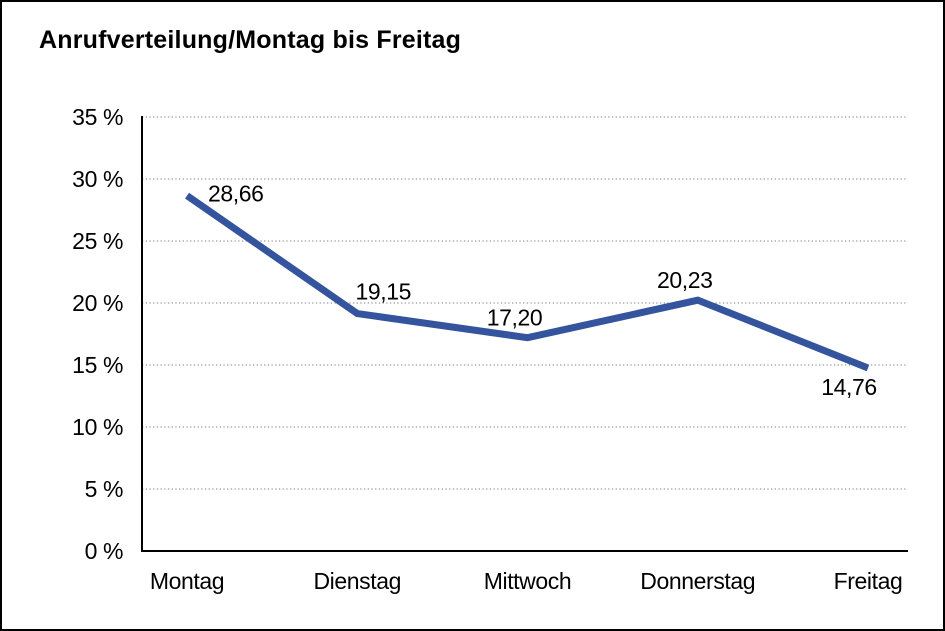  What do you see at coordinates (104, 551) in the screenshot?
I see `y-tick-label: 0 %` at bounding box center [104, 551].